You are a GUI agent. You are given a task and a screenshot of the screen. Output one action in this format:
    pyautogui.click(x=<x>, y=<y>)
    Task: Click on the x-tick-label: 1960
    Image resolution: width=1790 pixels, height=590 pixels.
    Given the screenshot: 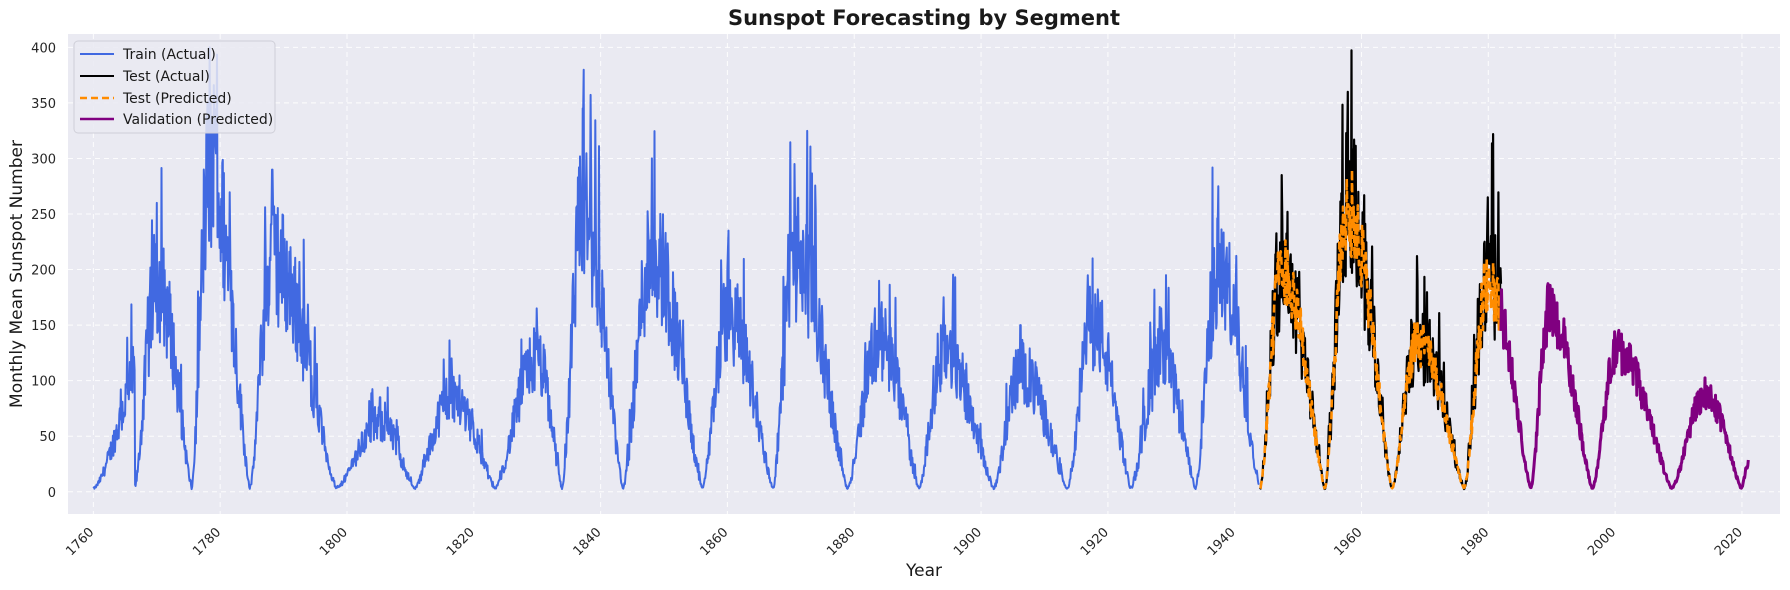 What is the action you would take?
    pyautogui.click(x=1349, y=542)
    